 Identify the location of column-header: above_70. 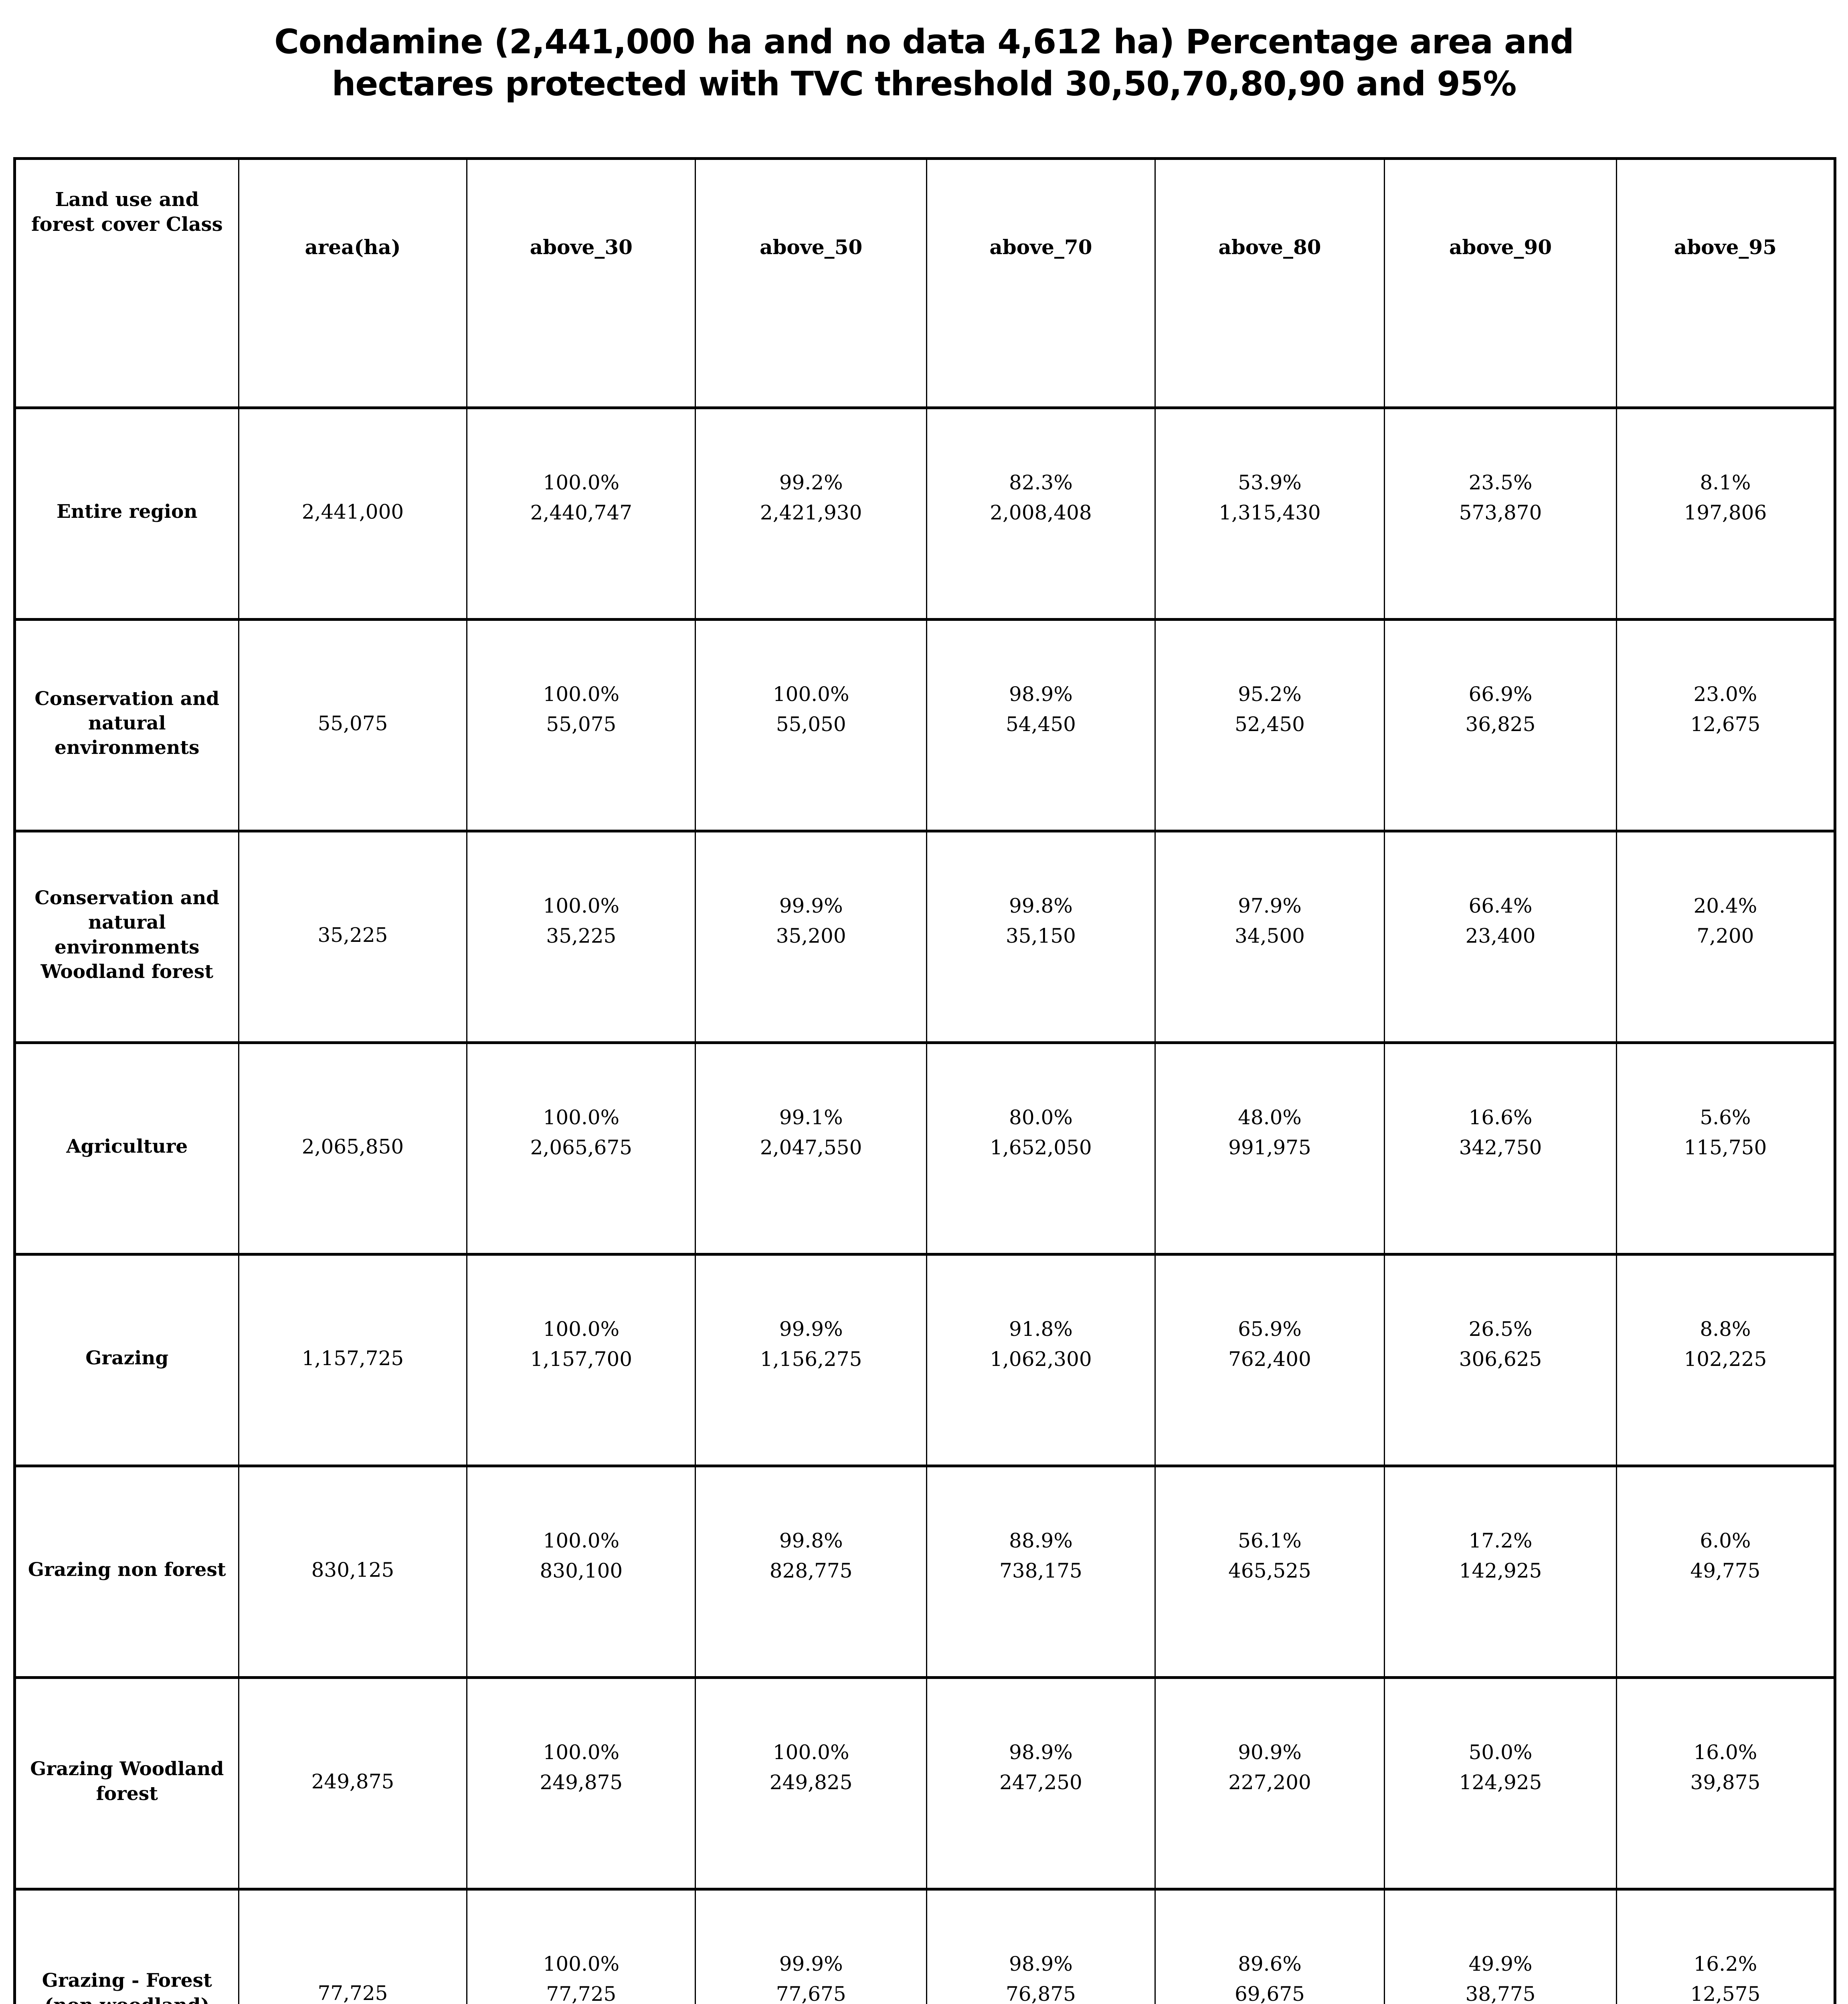
(1041, 283).